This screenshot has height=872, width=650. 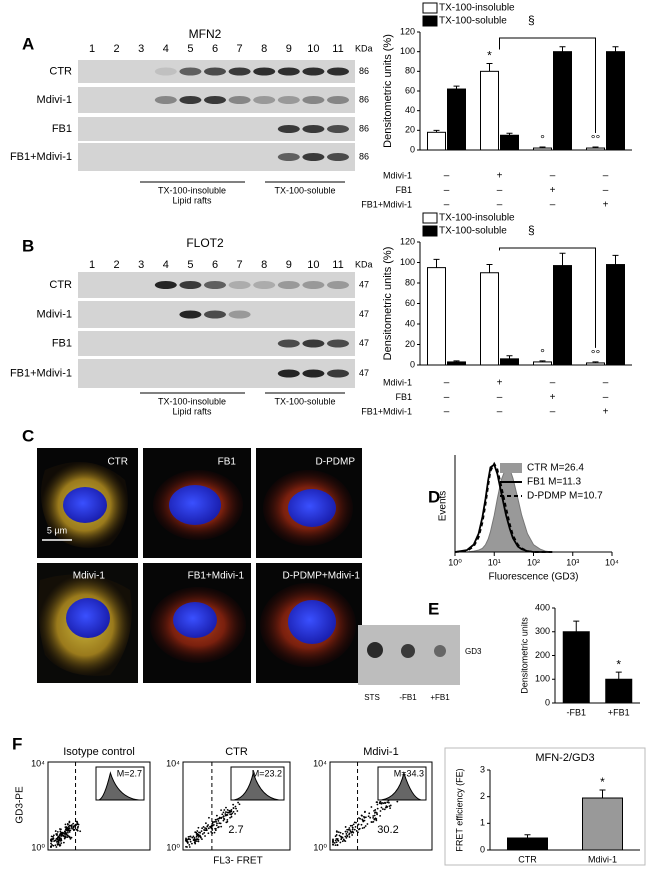 I want to click on quadrant-value: 2.7, so click(x=235, y=830).